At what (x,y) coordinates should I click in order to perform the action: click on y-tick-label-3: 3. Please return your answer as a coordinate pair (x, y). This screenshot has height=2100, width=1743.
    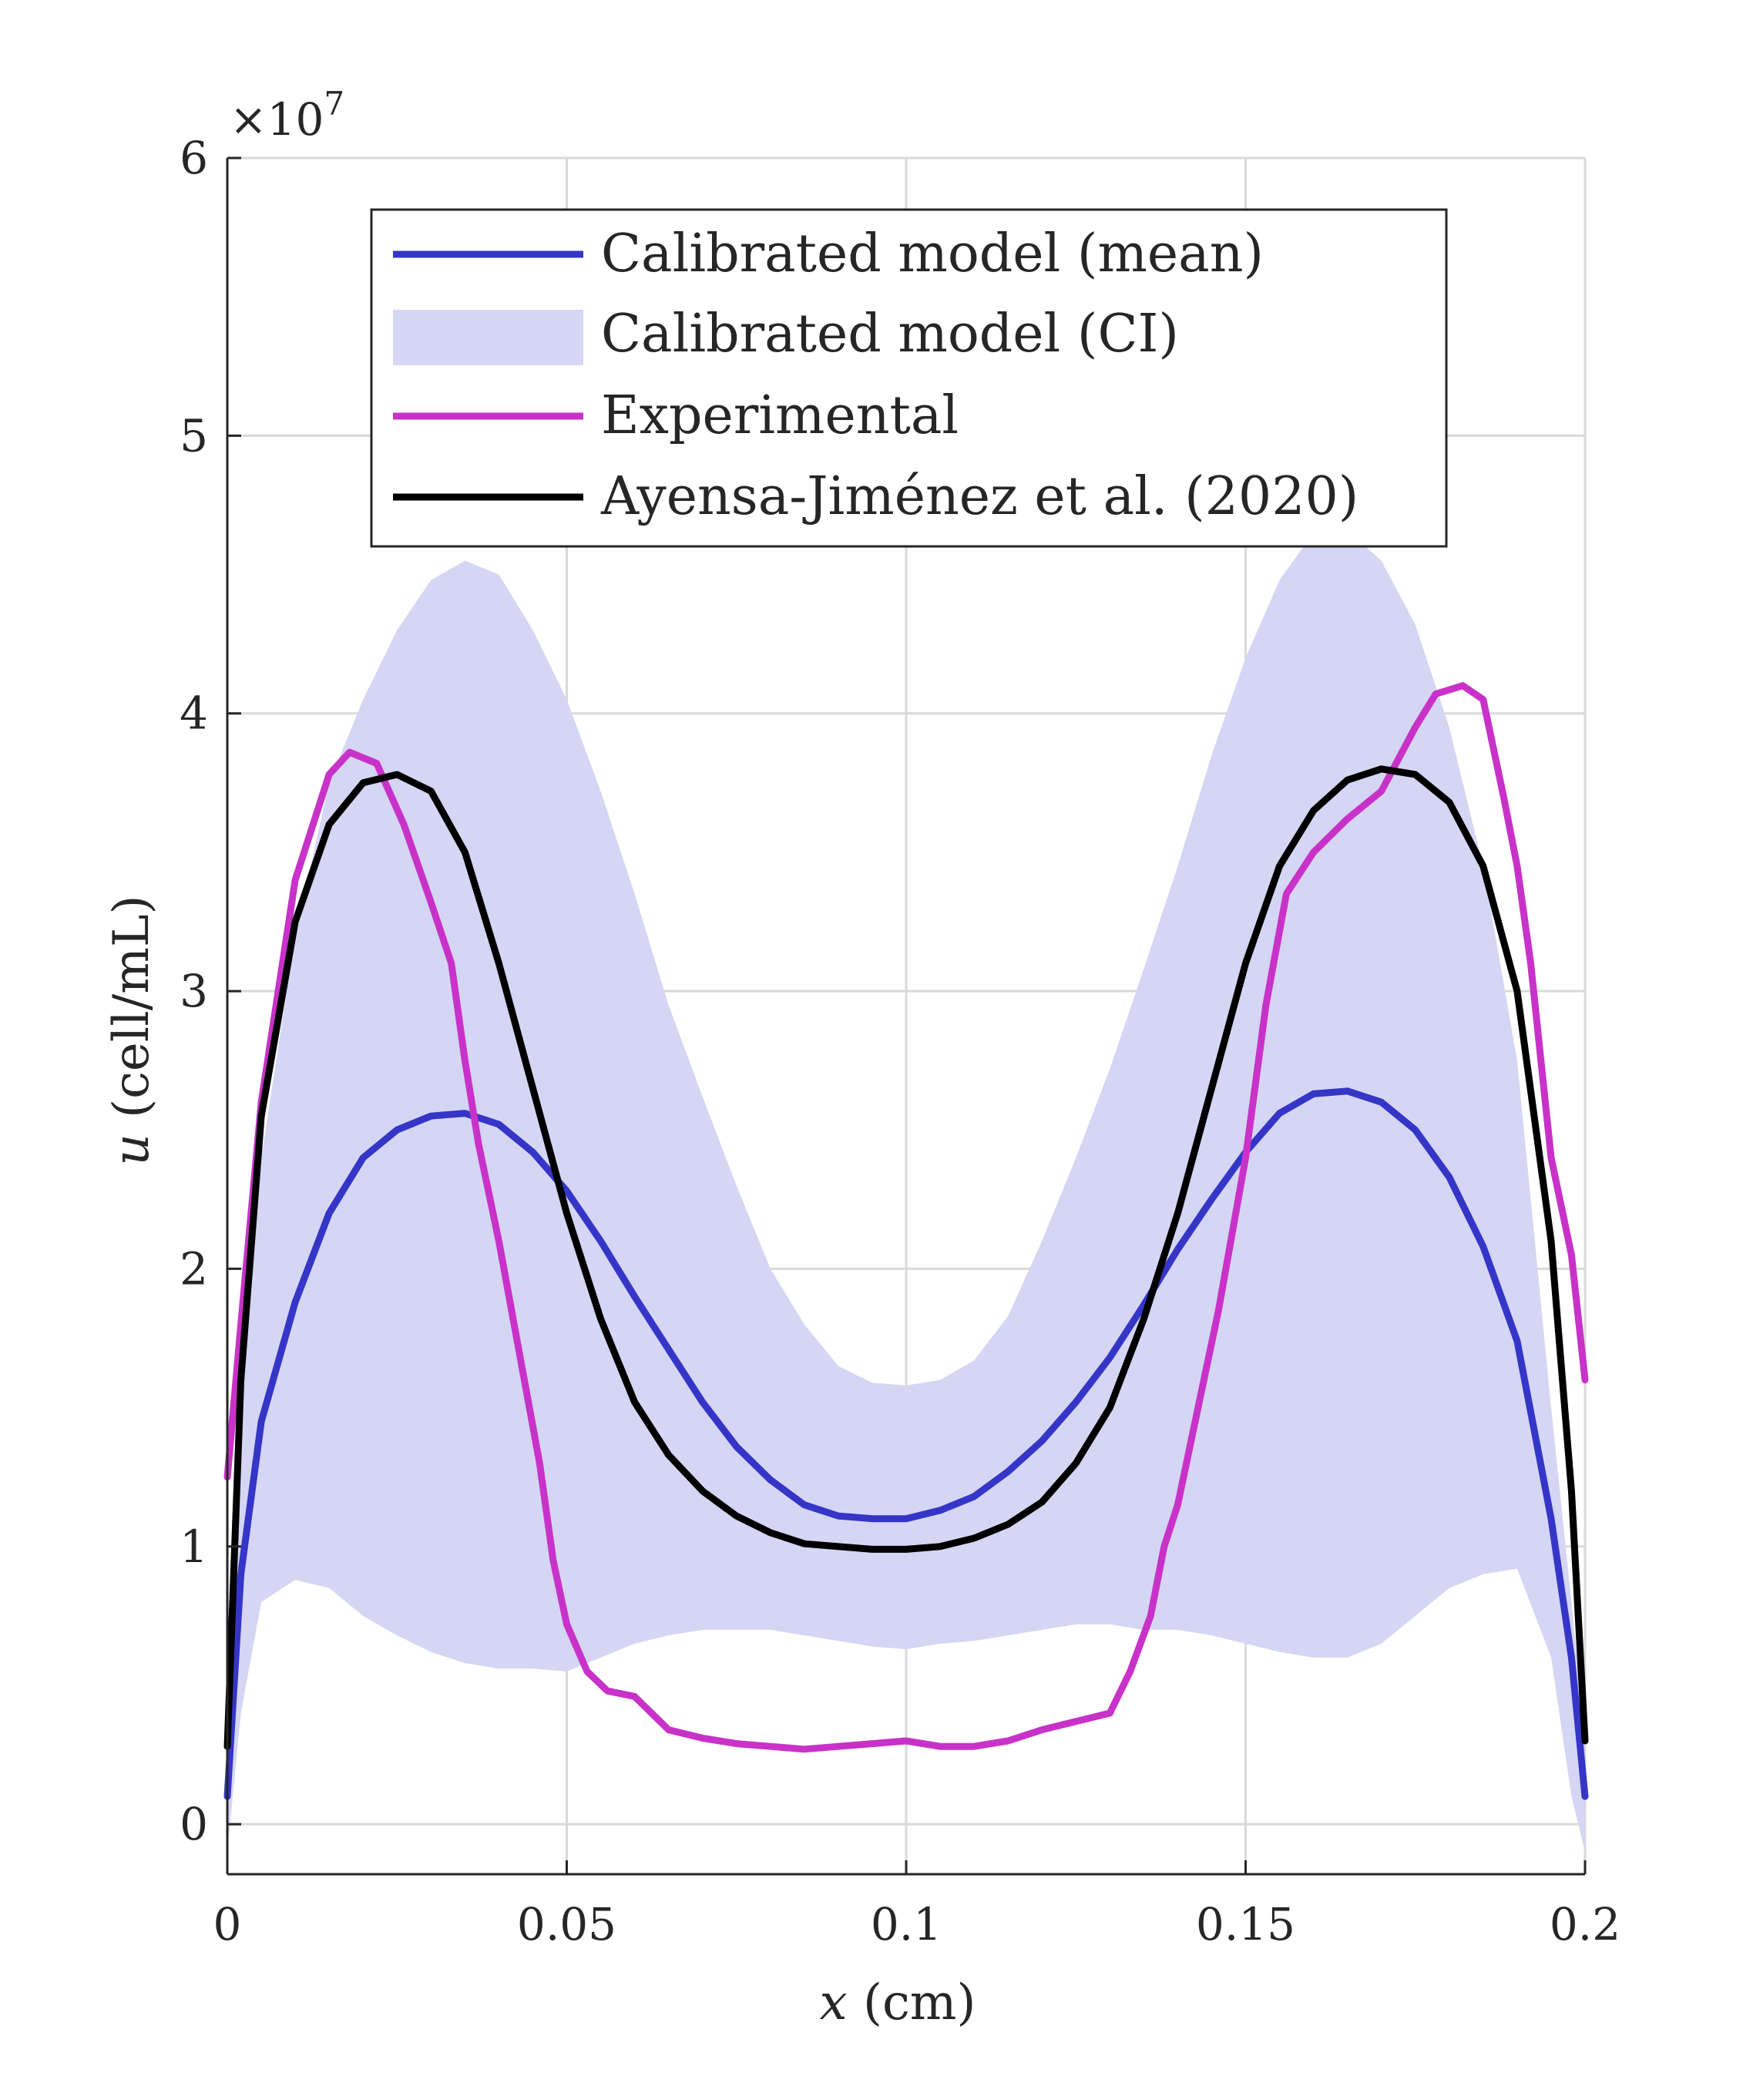
    Looking at the image, I should click on (194, 991).